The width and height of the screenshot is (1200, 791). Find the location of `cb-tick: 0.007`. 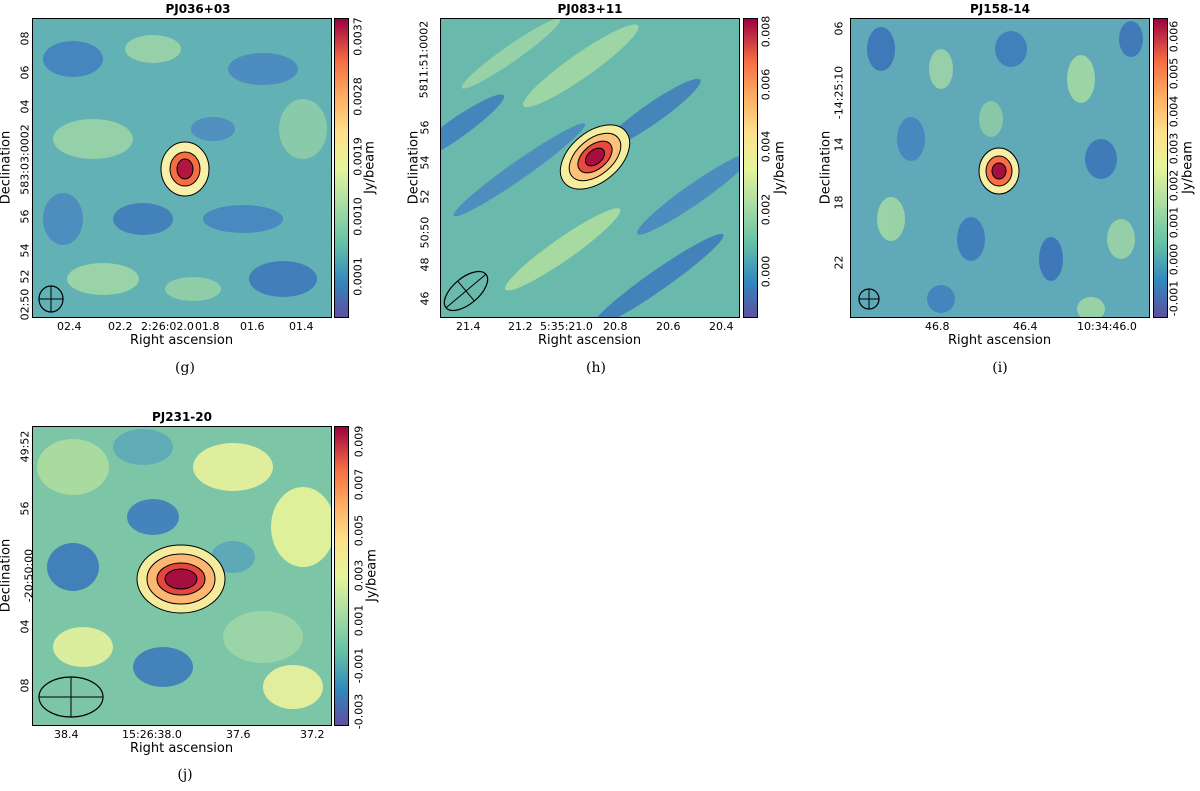

cb-tick: 0.007 is located at coordinates (359, 484).